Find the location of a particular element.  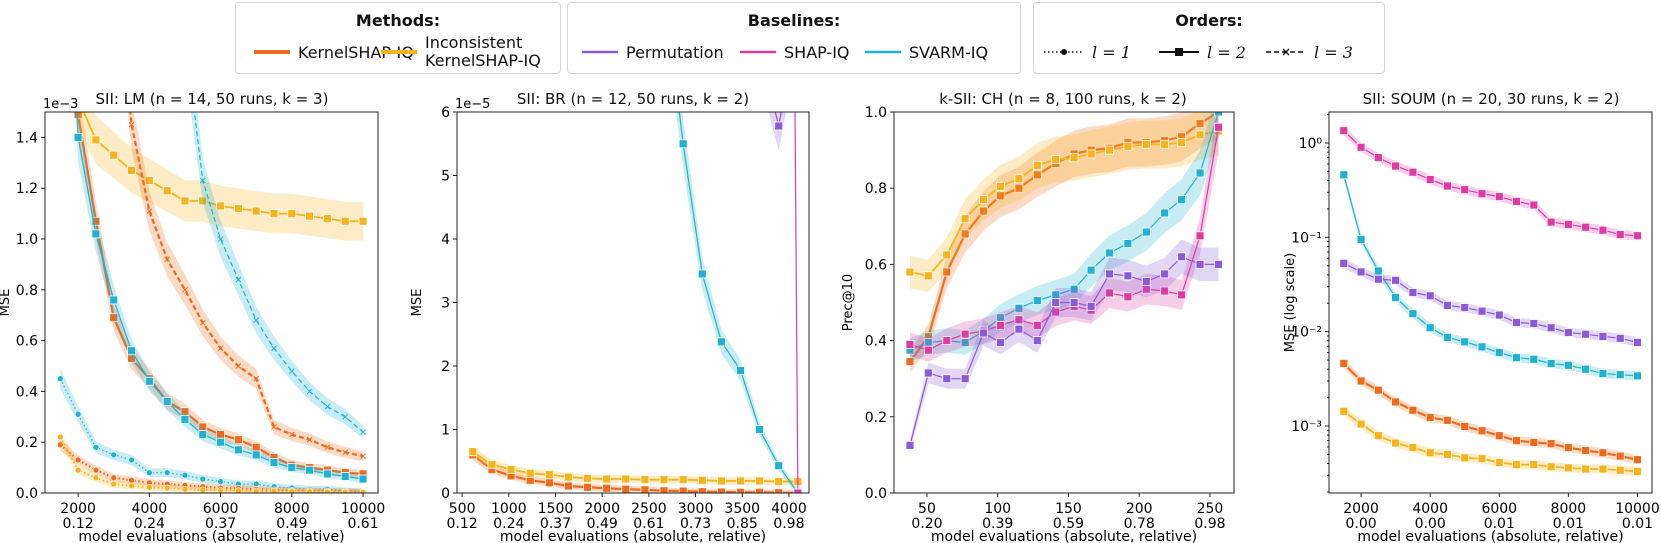

legend-label: Permutation is located at coordinates (675, 52).